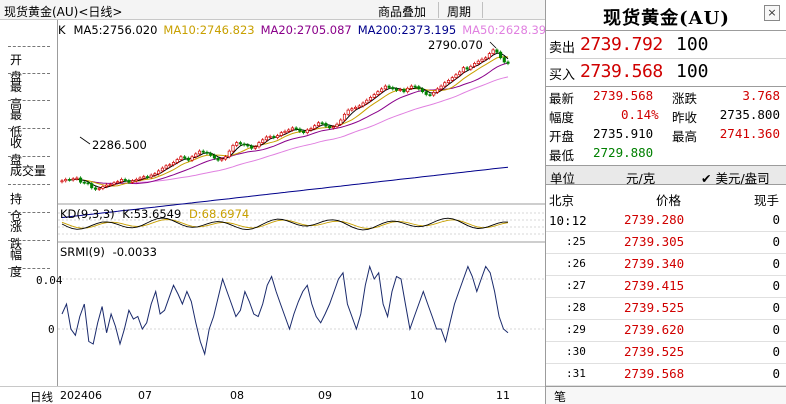  What do you see at coordinates (654, 329) in the screenshot?
I see `tick-price: 2739.620` at bounding box center [654, 329].